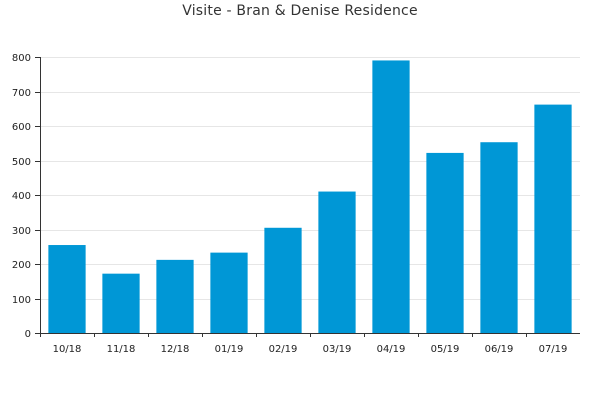 Image resolution: width=600 pixels, height=400 pixels. I want to click on y-tick-label: 300, so click(21, 231).